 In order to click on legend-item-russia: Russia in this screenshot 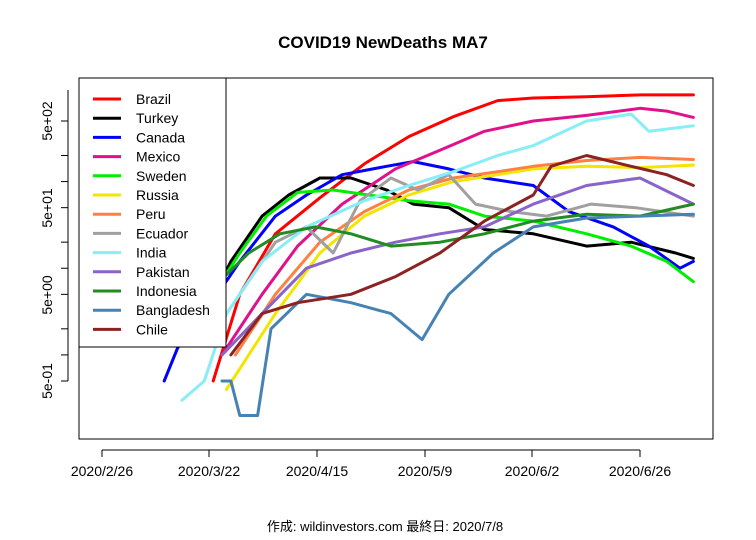, I will do `click(136, 195)`.